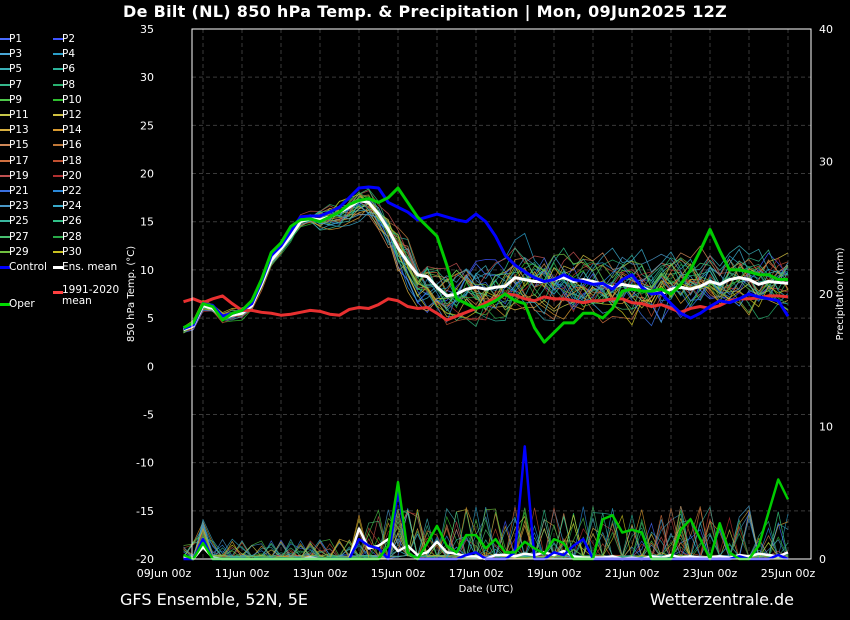 The height and width of the screenshot is (620, 850). I want to click on legend-label: P9, so click(16, 99).